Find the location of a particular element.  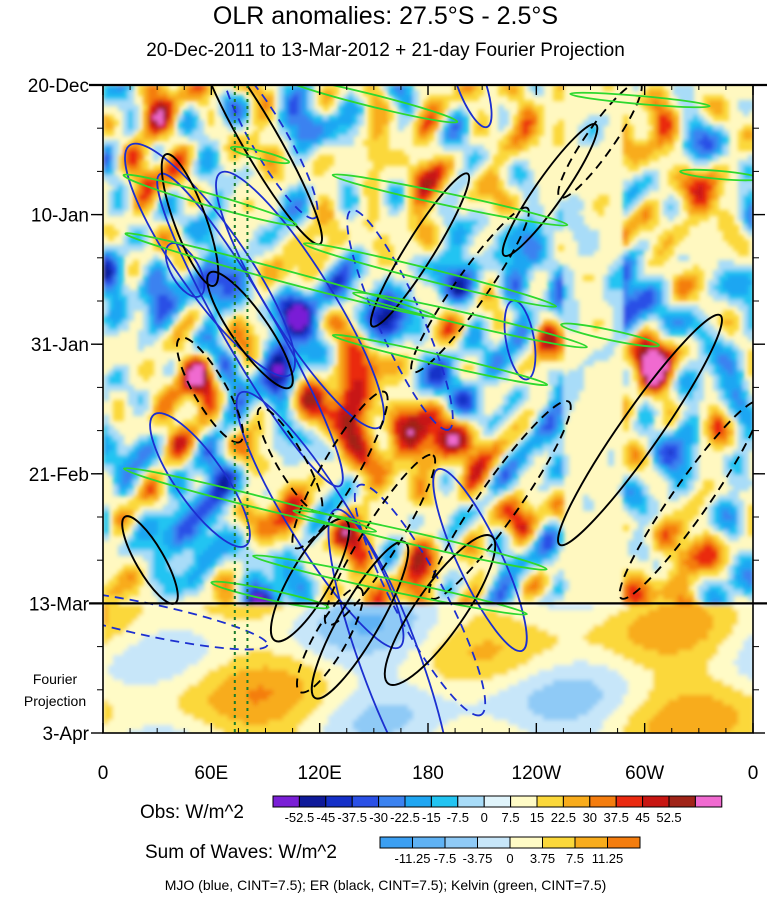

y-tick-label: 13-Mar is located at coordinates (59, 604).